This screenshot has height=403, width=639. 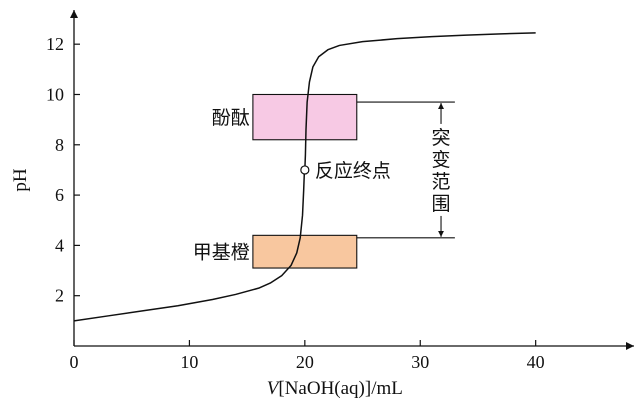 I want to click on y-tick-label: 4, so click(x=59, y=245).